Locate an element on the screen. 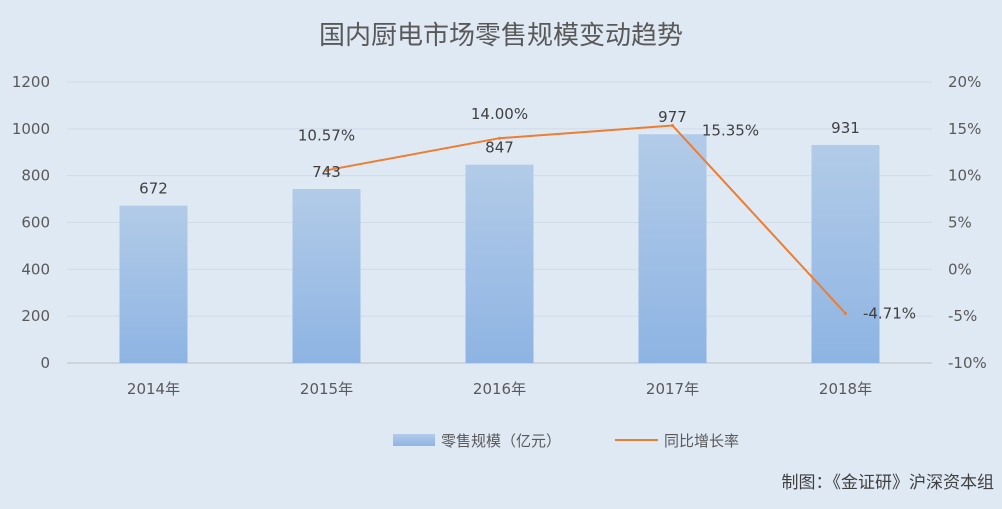 The height and width of the screenshot is (509, 1002). right-axis: -10% -5% 0% 5% 10% 15% 20% is located at coordinates (967, 222).